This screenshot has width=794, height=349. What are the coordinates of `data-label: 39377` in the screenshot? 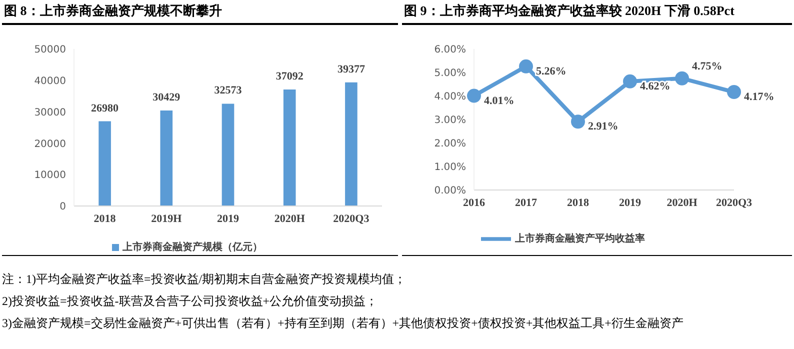 It's located at (351, 69).